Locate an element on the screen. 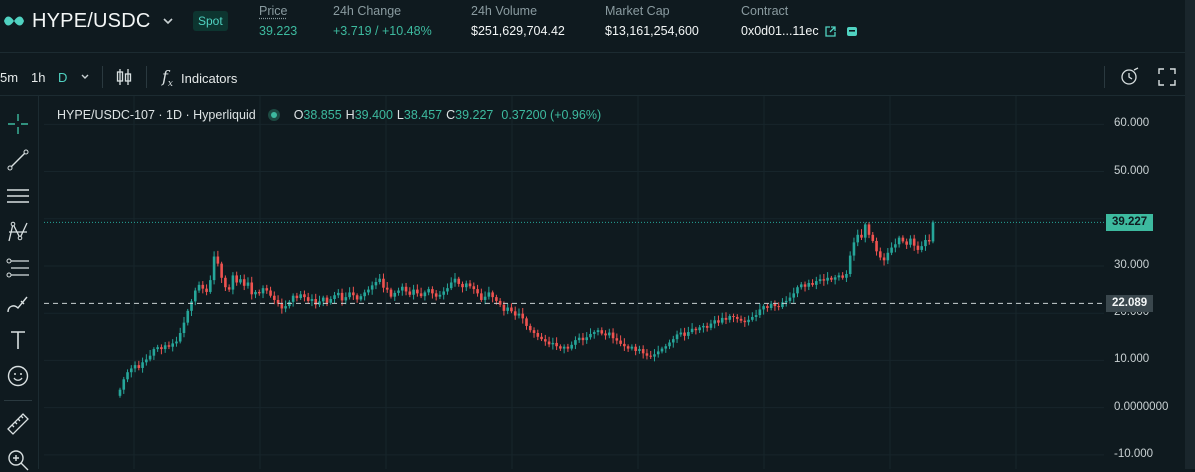 This screenshot has width=1195, height=472. legend-open: 38.855 is located at coordinates (322, 115).